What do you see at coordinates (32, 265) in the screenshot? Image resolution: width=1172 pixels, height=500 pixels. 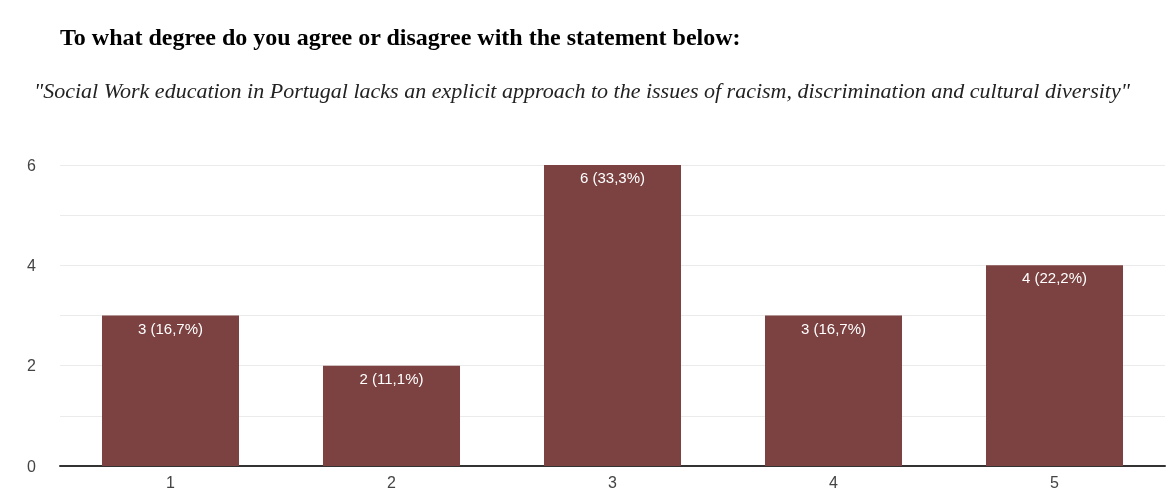 I see `y-tick-label: 4` at bounding box center [32, 265].